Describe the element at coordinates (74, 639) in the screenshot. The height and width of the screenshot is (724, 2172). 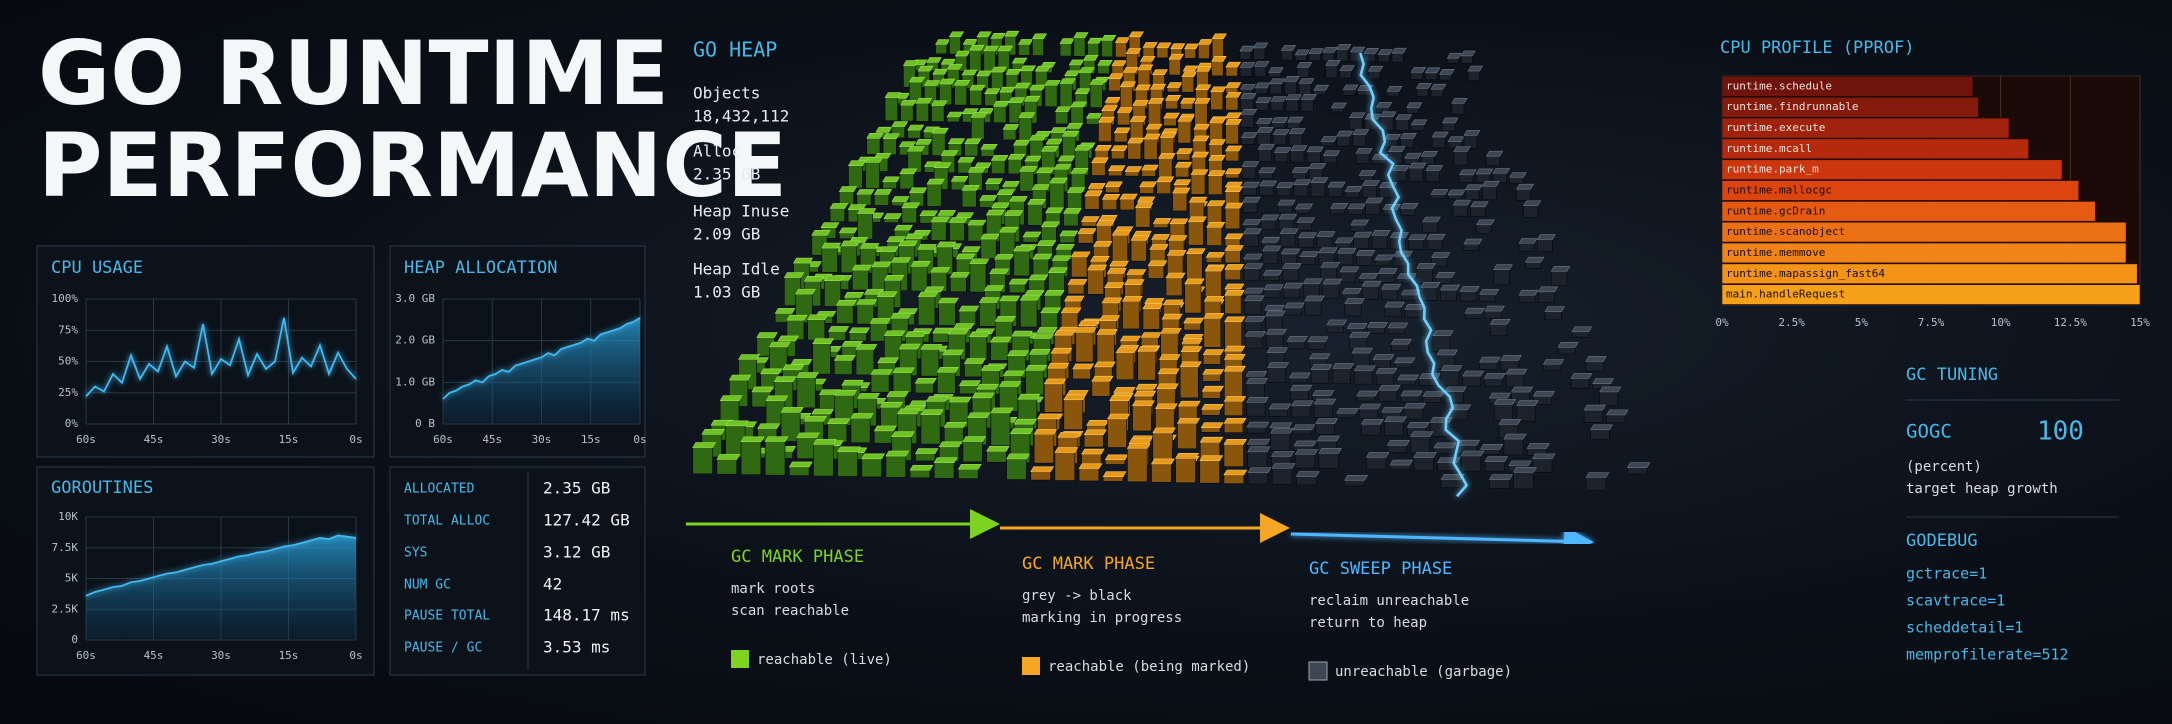
I see `y-tick-label: 0` at that location.